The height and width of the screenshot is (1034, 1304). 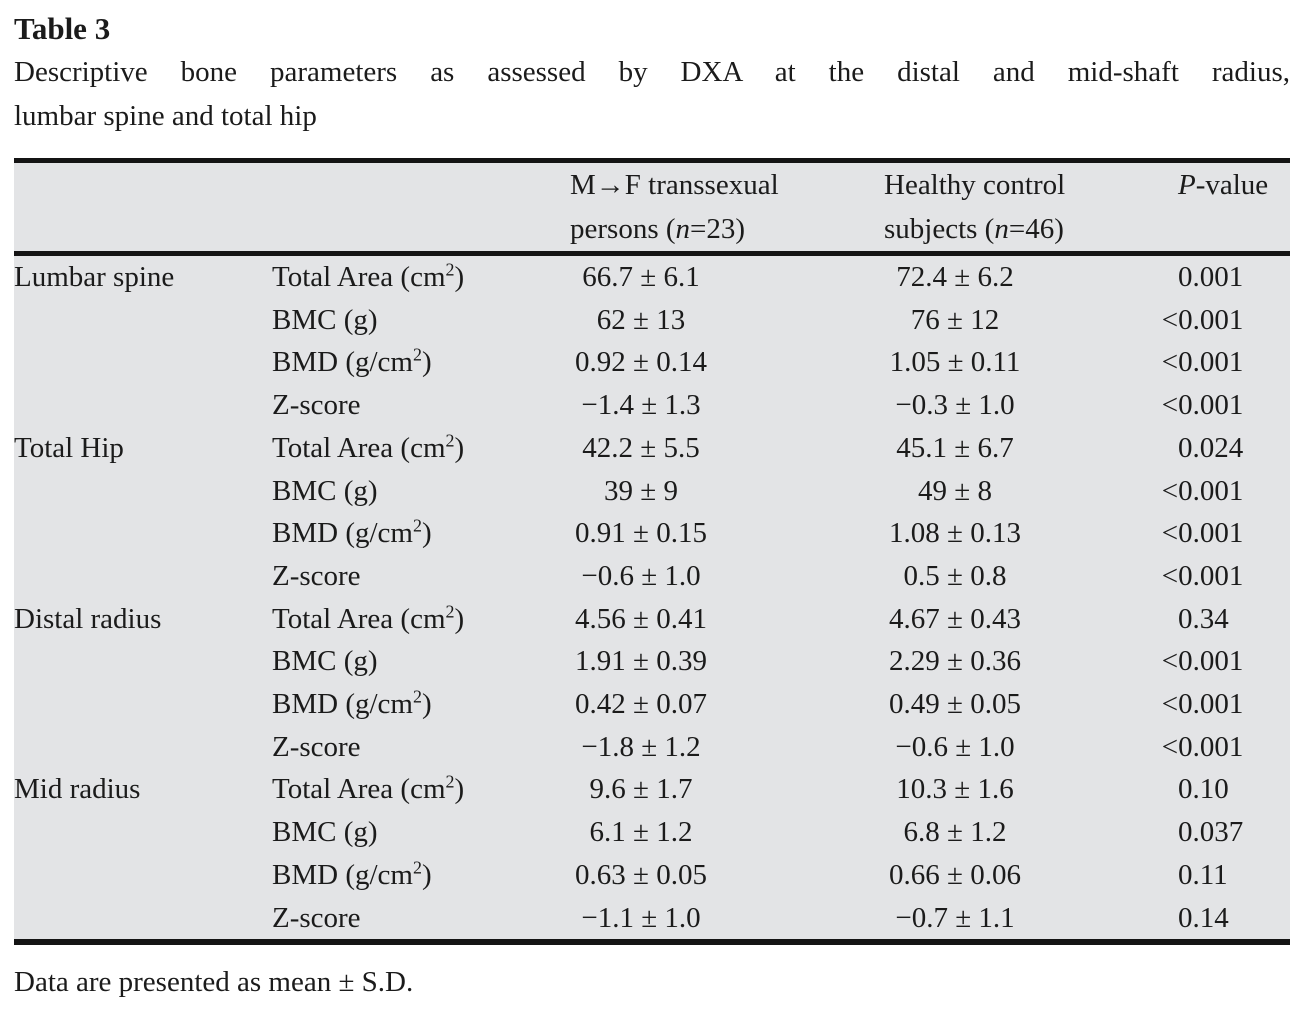 What do you see at coordinates (143, 208) in the screenshot?
I see `header-site-blank` at bounding box center [143, 208].